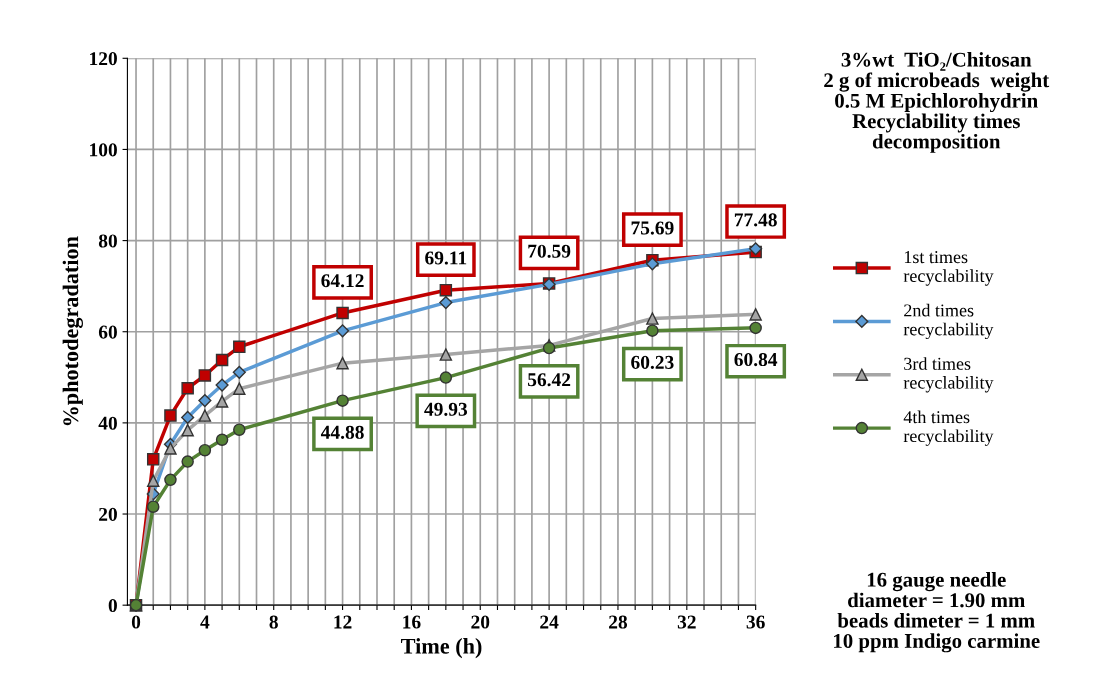 This screenshot has height=694, width=1108. I want to click on x-tick-label: 4, so click(205, 622).